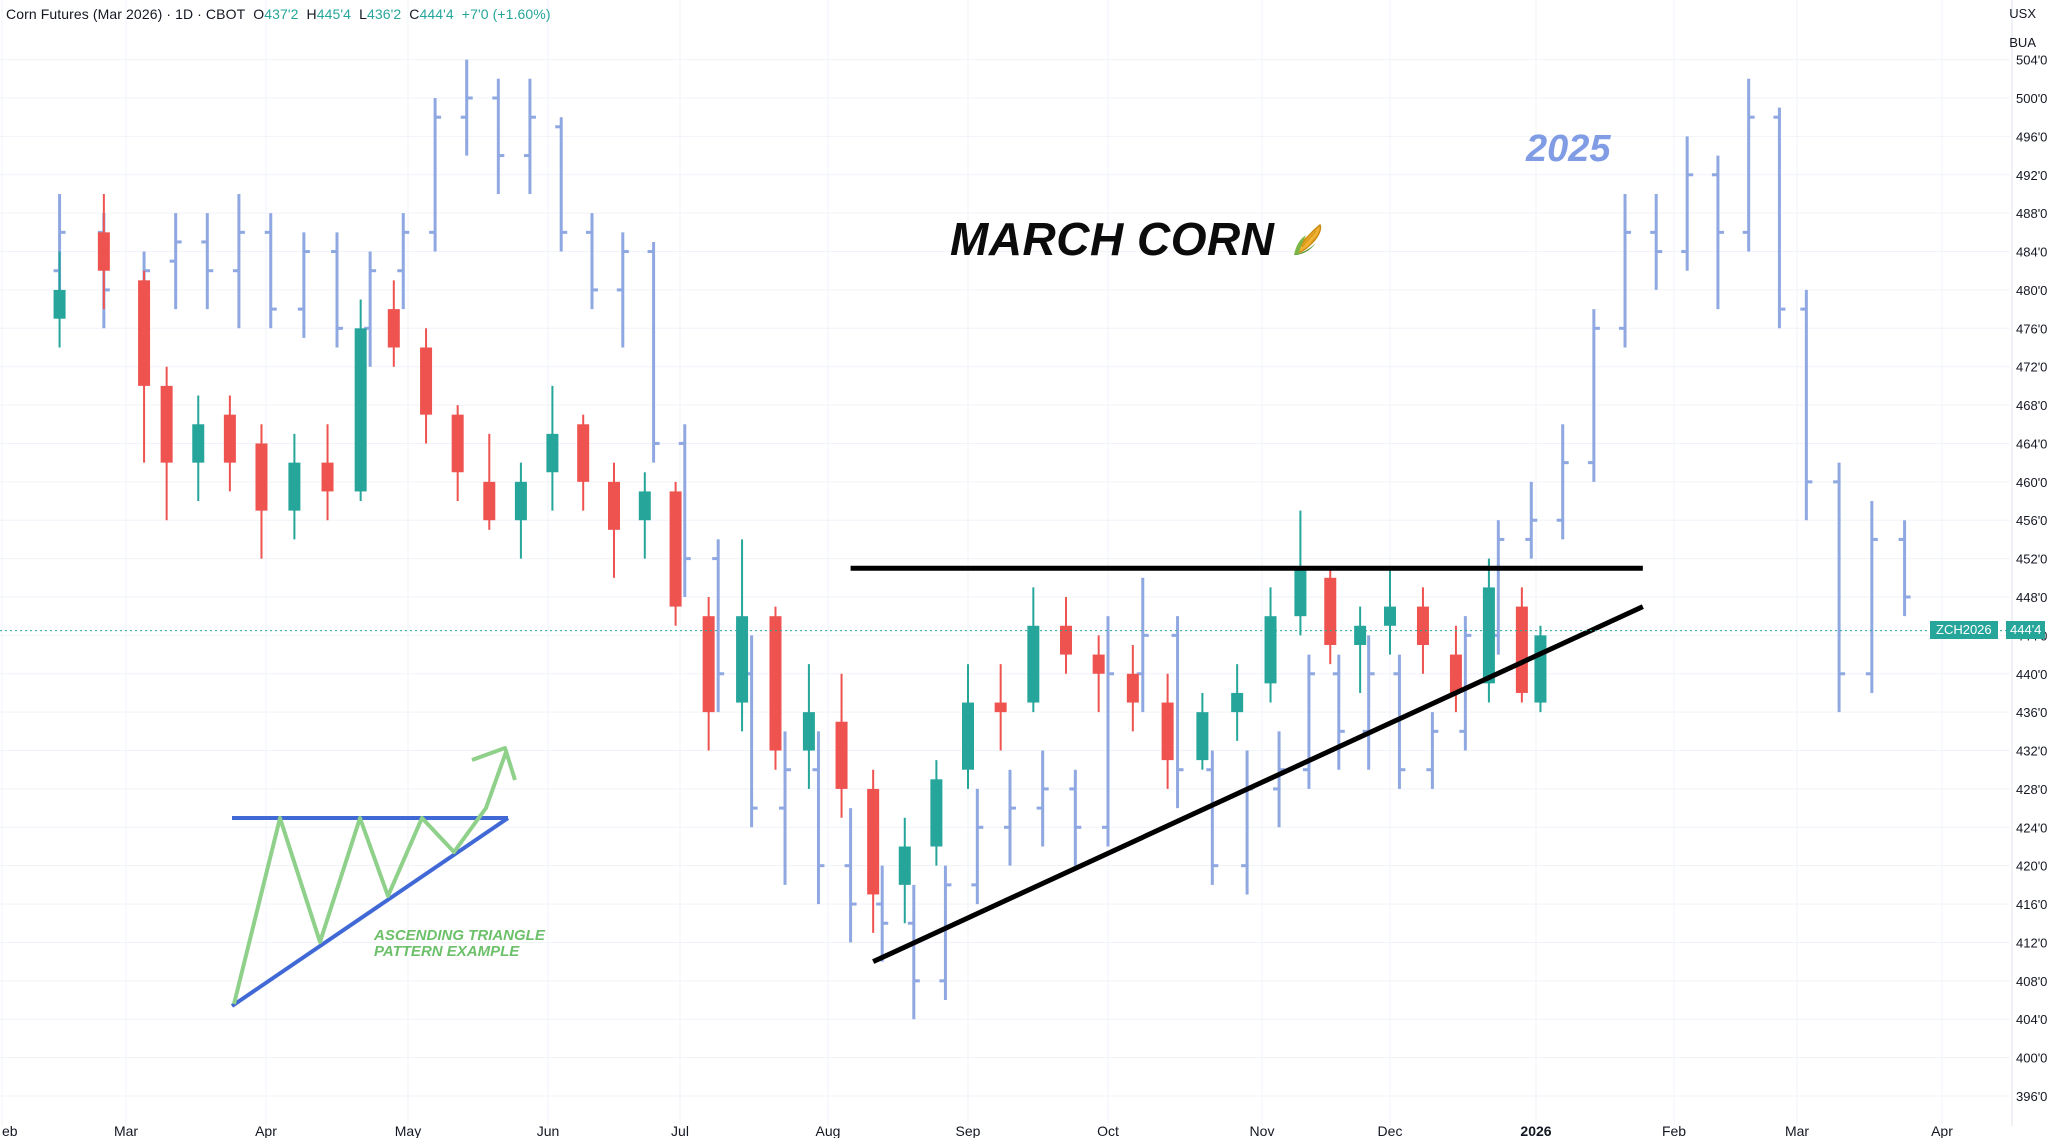 The width and height of the screenshot is (2048, 1143). What do you see at coordinates (2031, 520) in the screenshot?
I see `y-tick-label: 456'0` at bounding box center [2031, 520].